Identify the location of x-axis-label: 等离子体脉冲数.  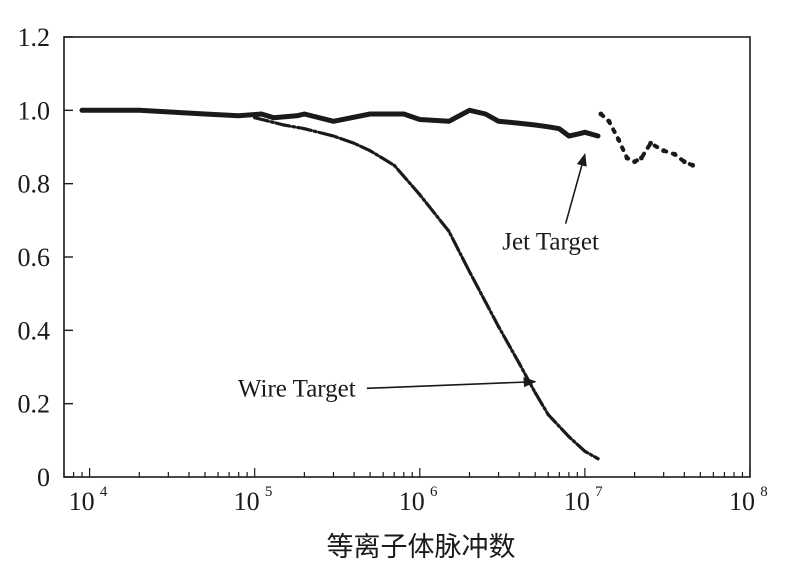
(421, 547).